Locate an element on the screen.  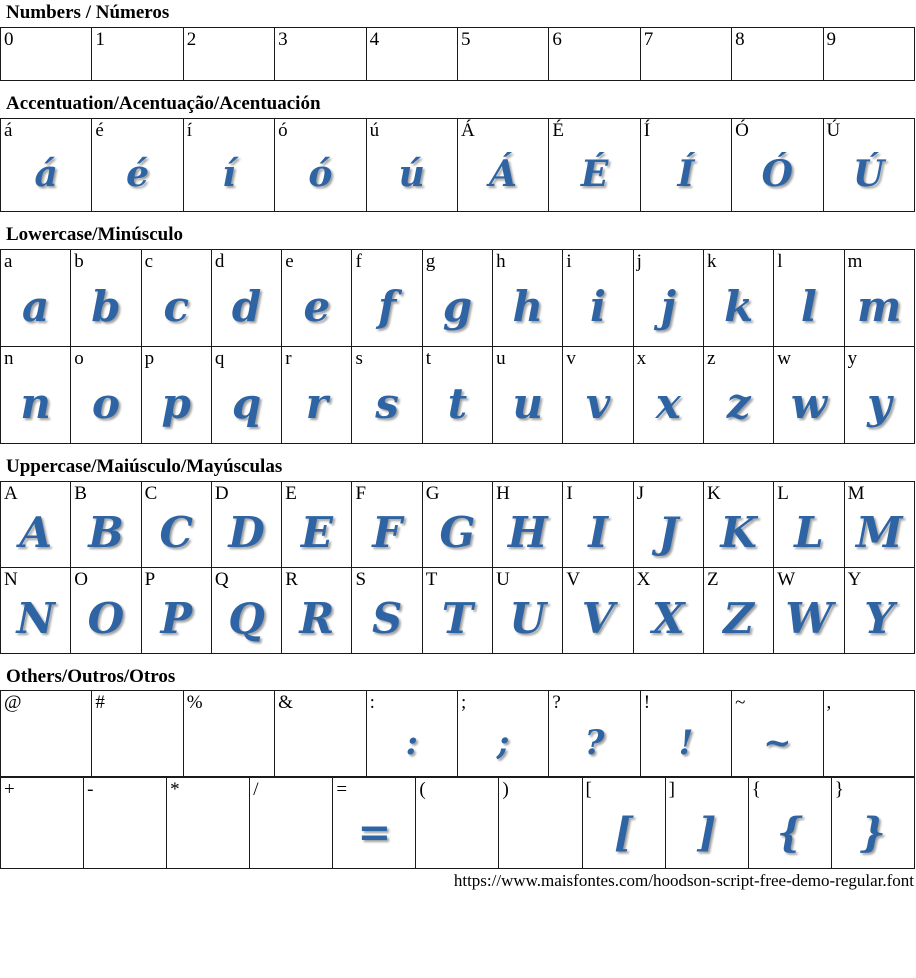
char-label: { is located at coordinates (756, 790).